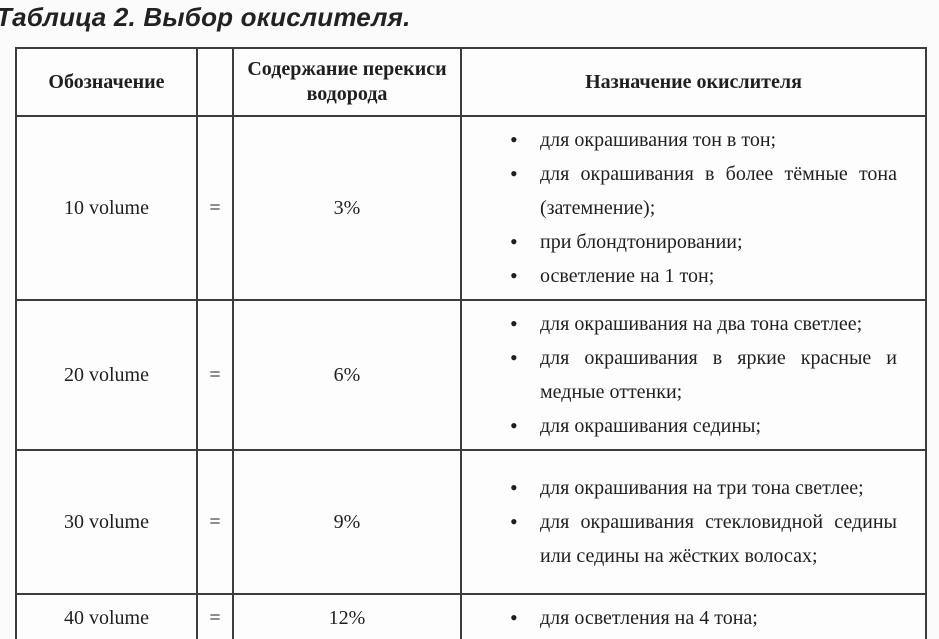 This screenshot has width=939, height=639. Describe the element at coordinates (106, 375) in the screenshot. I see `designation-cell: 20 volume` at that location.